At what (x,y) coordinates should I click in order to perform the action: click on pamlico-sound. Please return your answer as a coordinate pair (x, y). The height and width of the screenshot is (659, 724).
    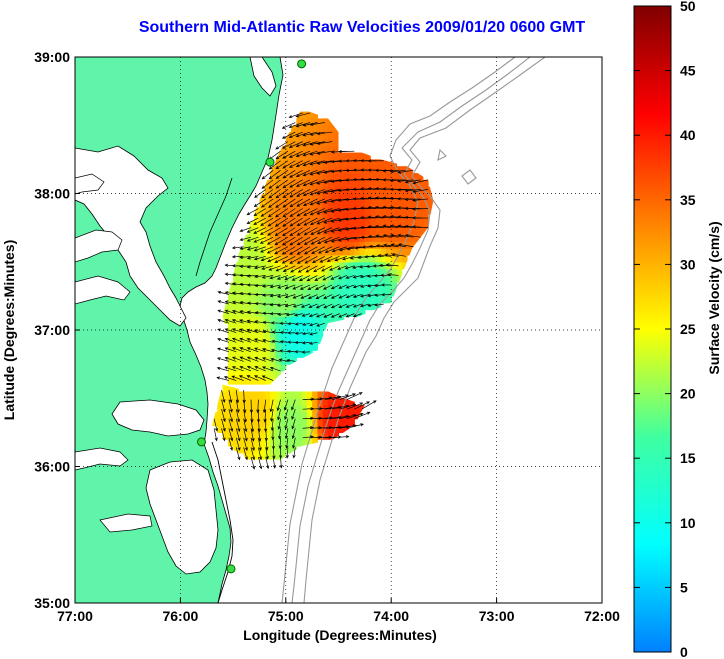
    Looking at the image, I should click on (182, 517).